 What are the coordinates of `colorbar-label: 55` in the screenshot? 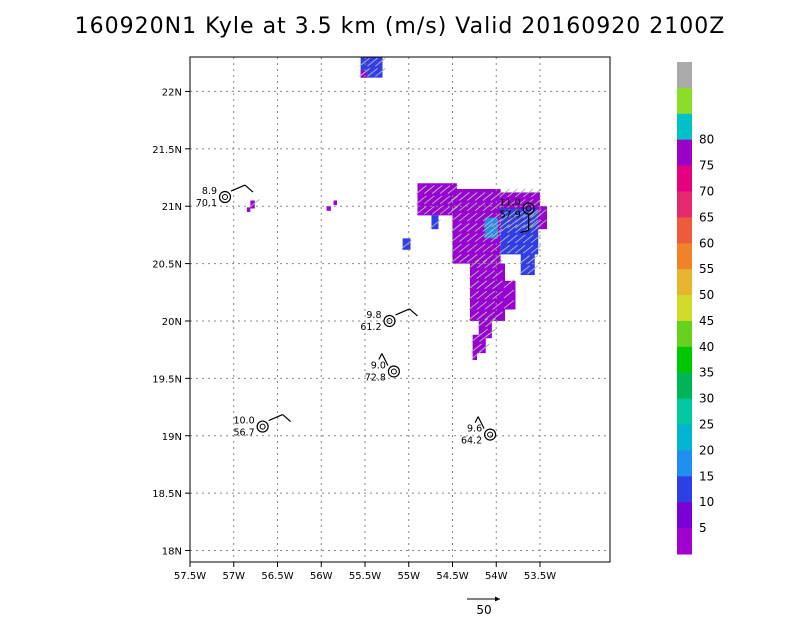 It's located at (706, 269).